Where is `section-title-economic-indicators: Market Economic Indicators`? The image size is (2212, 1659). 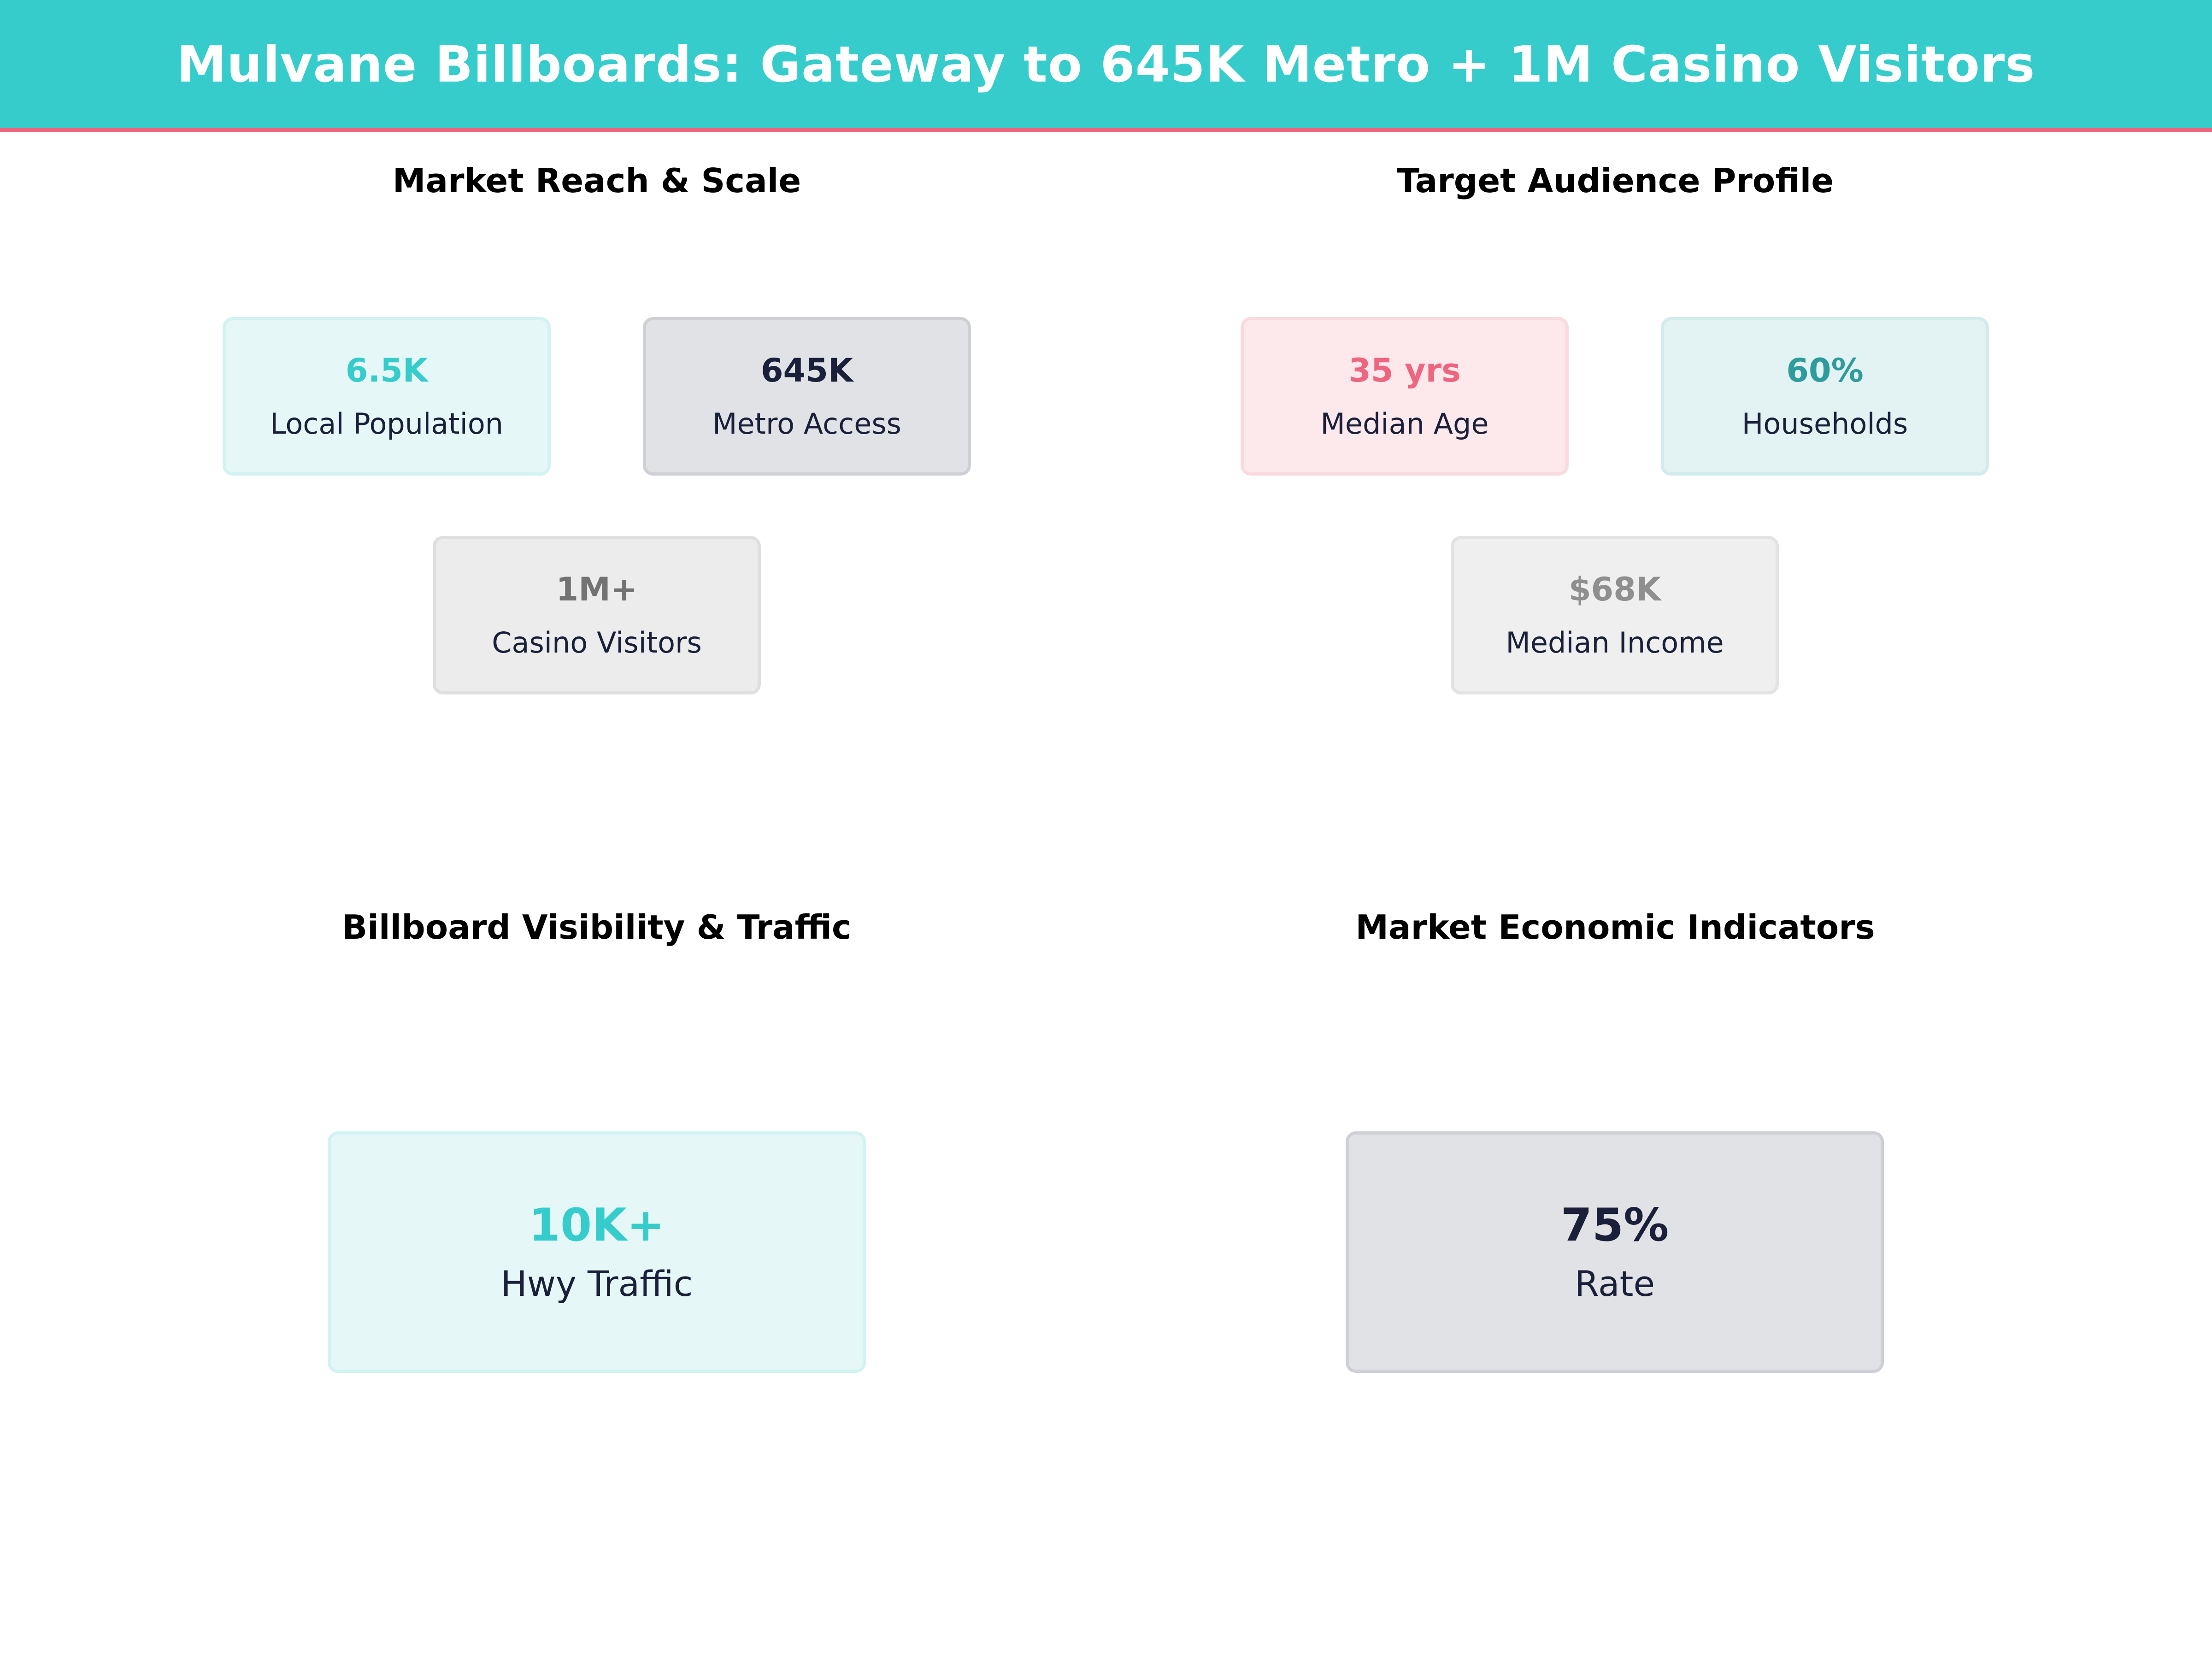 section-title-economic-indicators: Market Economic Indicators is located at coordinates (1615, 927).